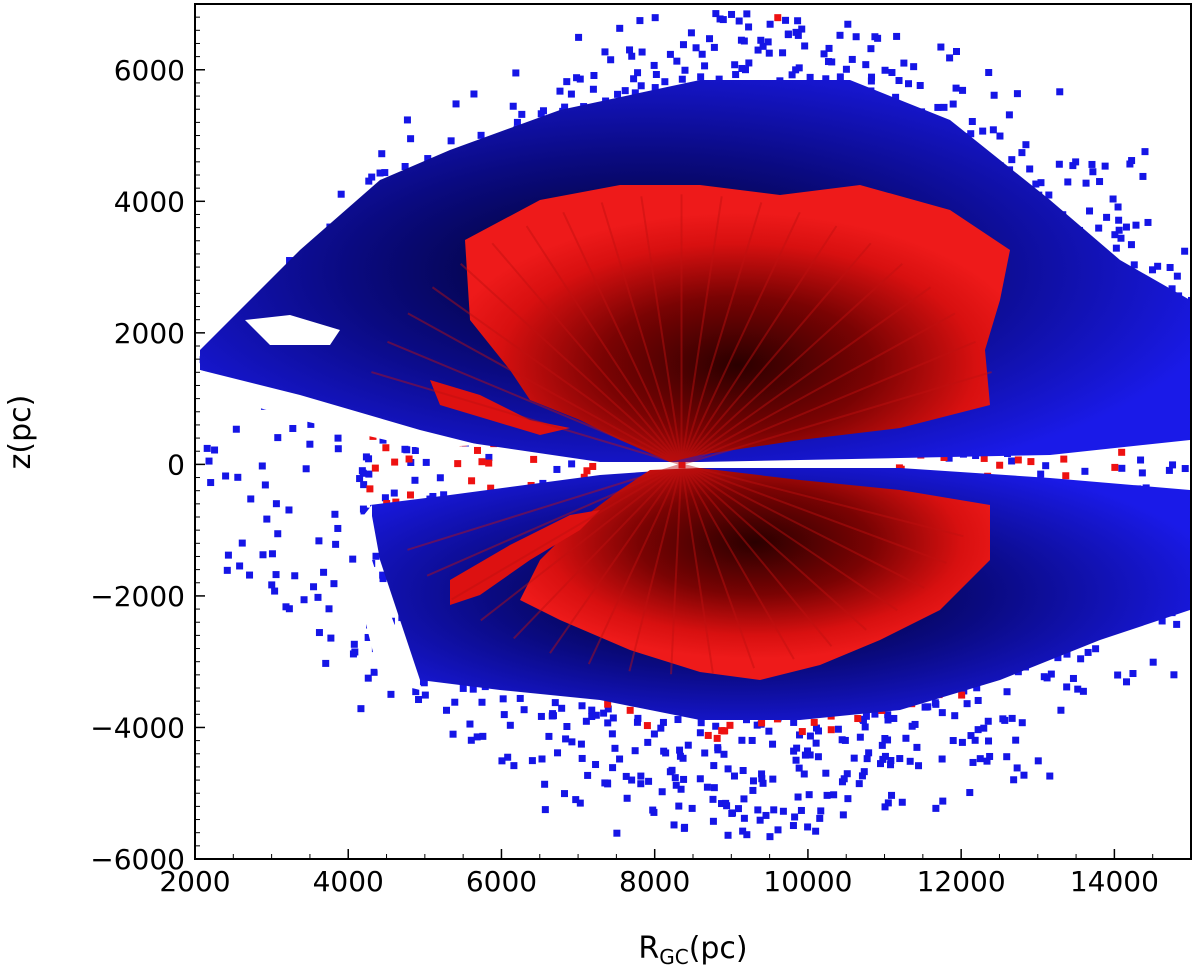 The width and height of the screenshot is (1200, 970). Describe the element at coordinates (654, 881) in the screenshot. I see `x-tick-label: 8000` at that location.